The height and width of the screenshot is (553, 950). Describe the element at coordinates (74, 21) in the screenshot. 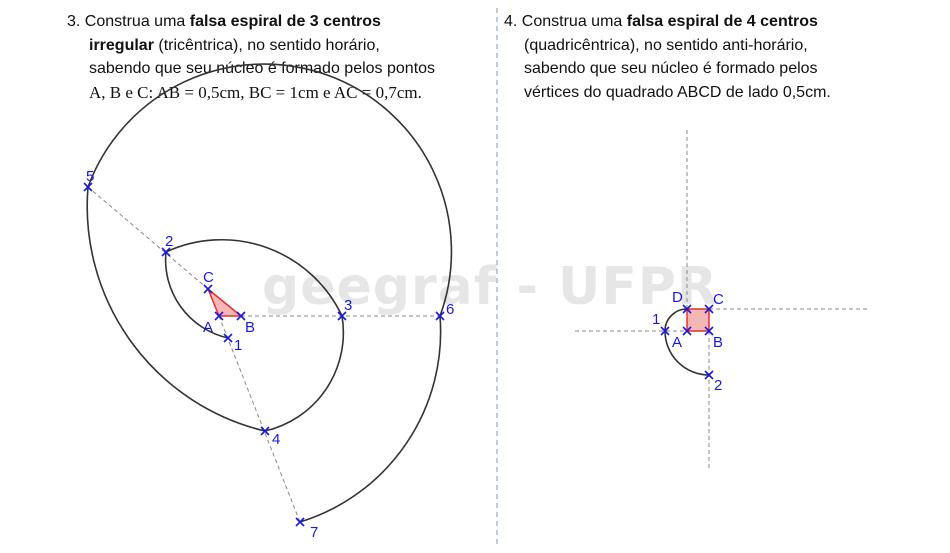

I see `problem-3-number: 3.` at that location.